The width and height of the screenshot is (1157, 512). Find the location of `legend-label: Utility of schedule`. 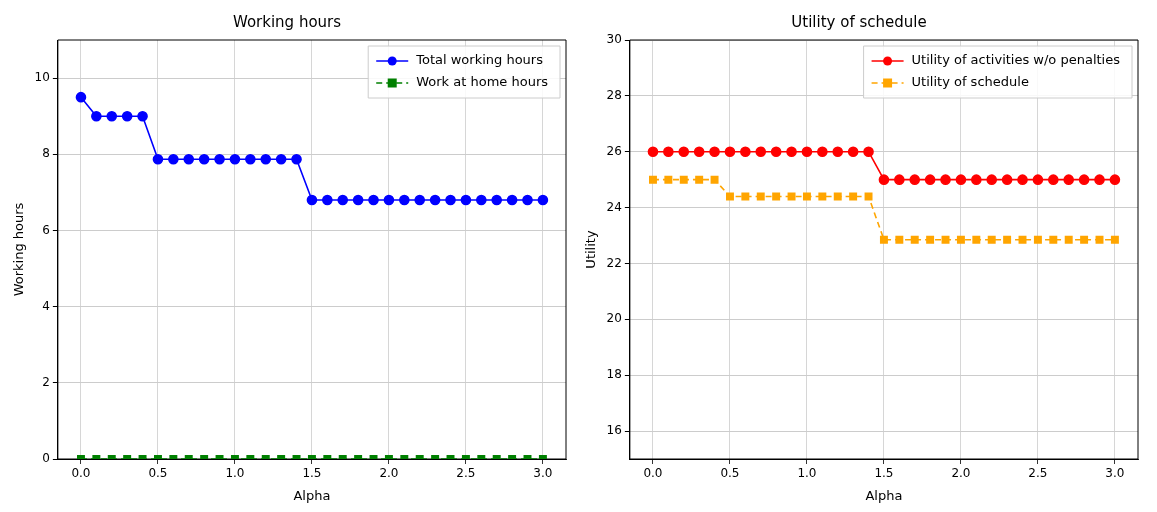

legend-label: Utility of schedule is located at coordinates (970, 82).